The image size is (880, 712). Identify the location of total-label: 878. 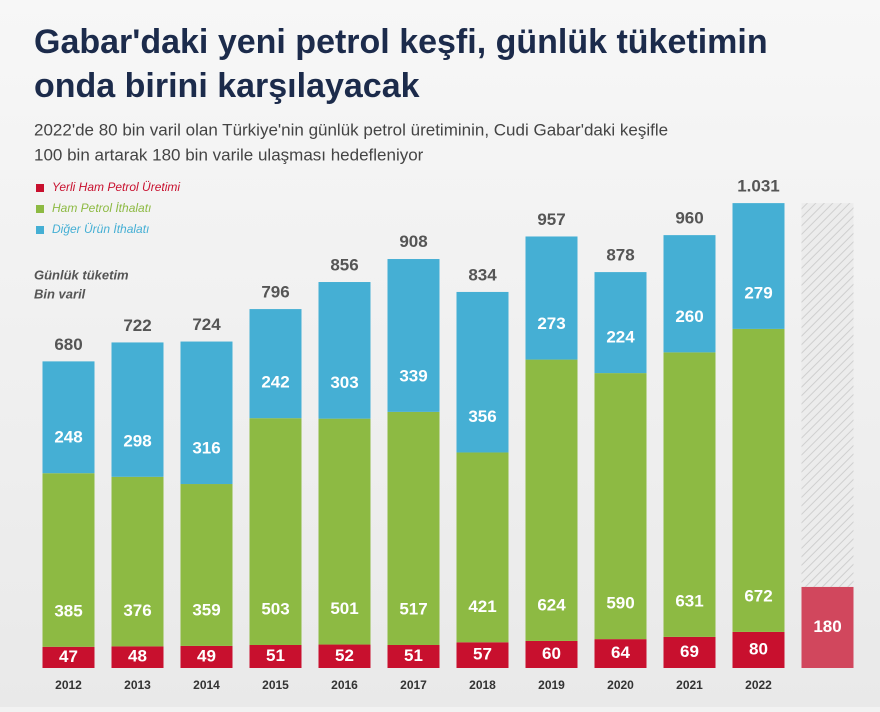
(620, 255).